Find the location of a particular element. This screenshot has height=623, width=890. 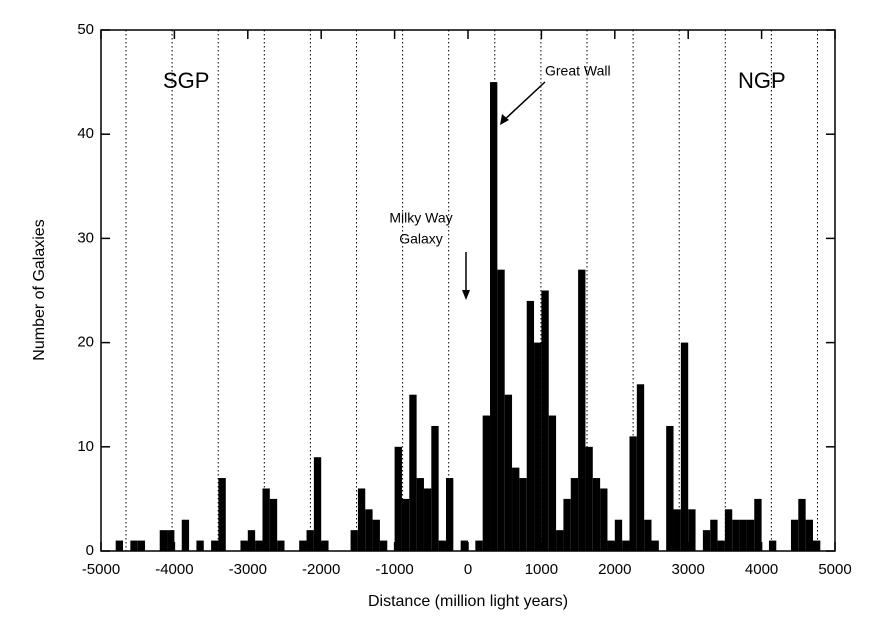

y-tick-label: 30 is located at coordinates (85, 237).